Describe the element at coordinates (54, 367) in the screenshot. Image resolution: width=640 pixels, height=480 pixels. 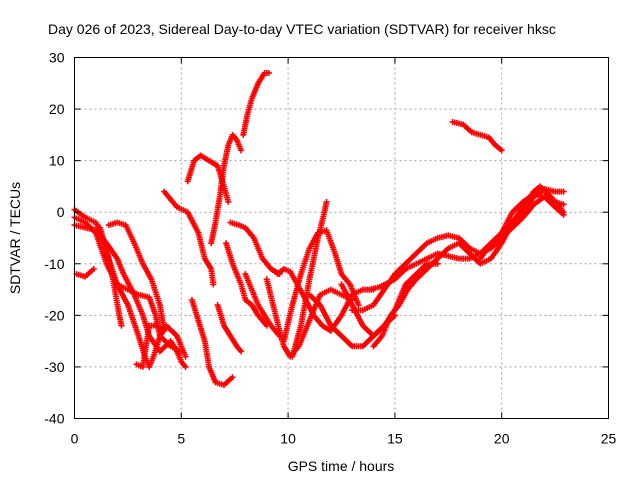
I see `y-tick-label: -30` at that location.